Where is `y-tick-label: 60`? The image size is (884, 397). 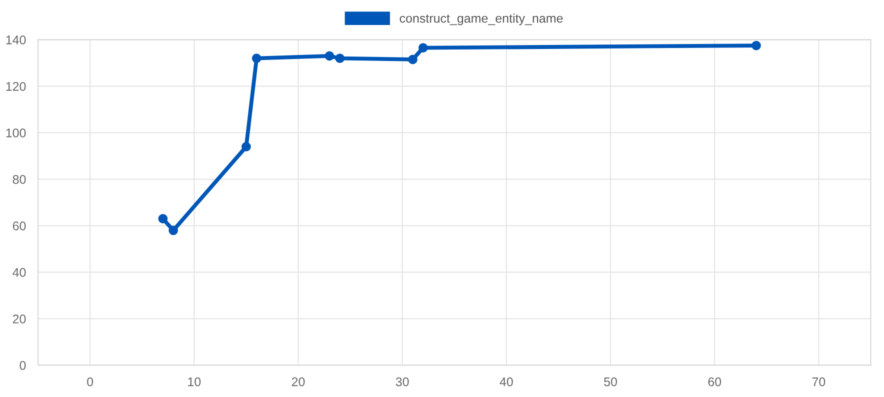
y-tick-label: 60 is located at coordinates (19, 226).